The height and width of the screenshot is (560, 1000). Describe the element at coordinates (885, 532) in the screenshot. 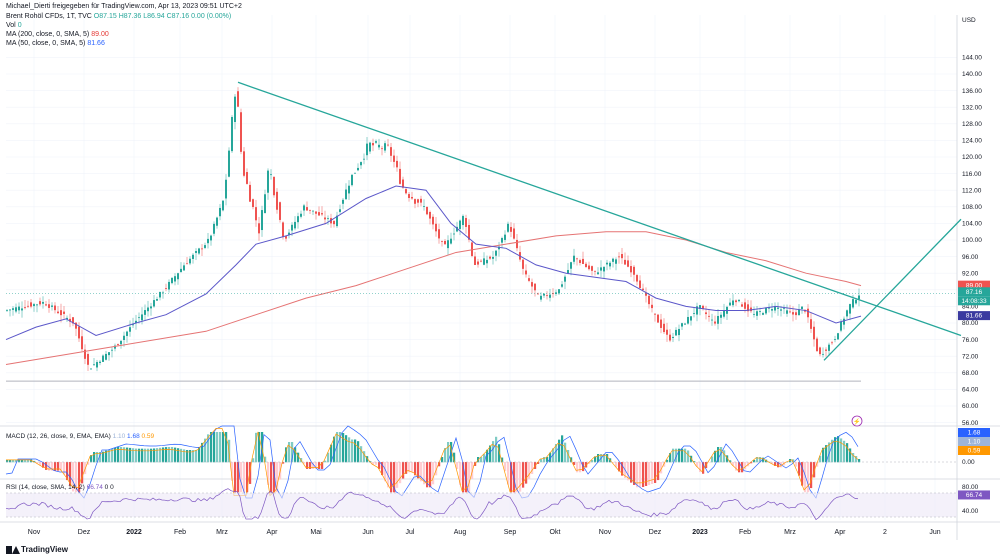

I see `time-tick-18: 2` at that location.